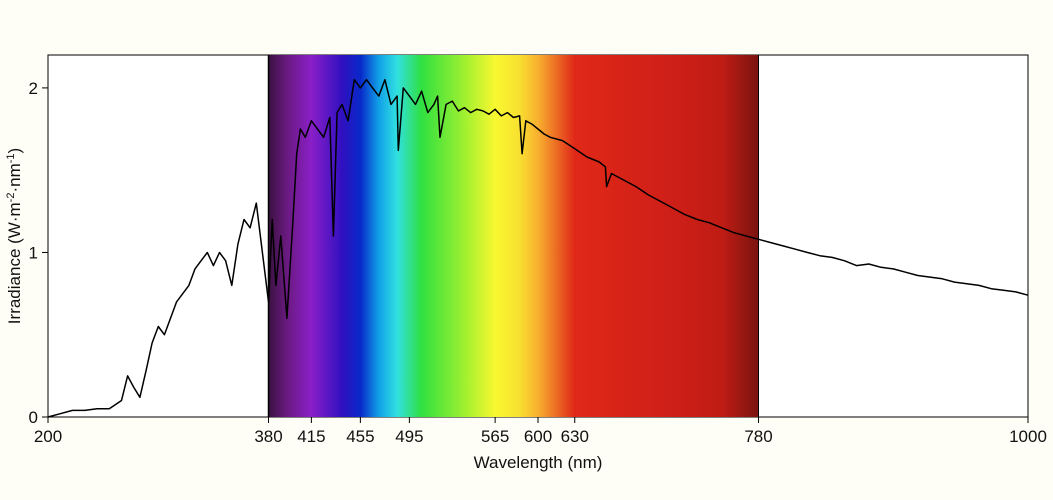 Image resolution: width=1053 pixels, height=500 pixels. What do you see at coordinates (33, 88) in the screenshot?
I see `y-tick-label-2: 2` at bounding box center [33, 88].